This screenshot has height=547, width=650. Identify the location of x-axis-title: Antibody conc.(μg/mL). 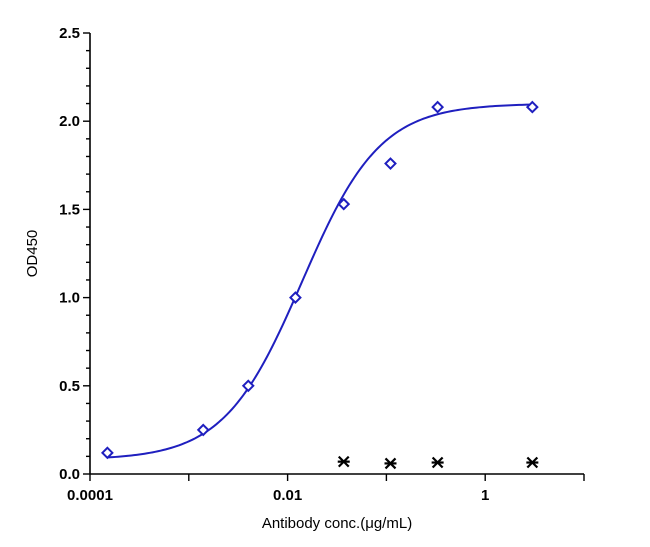
(337, 523).